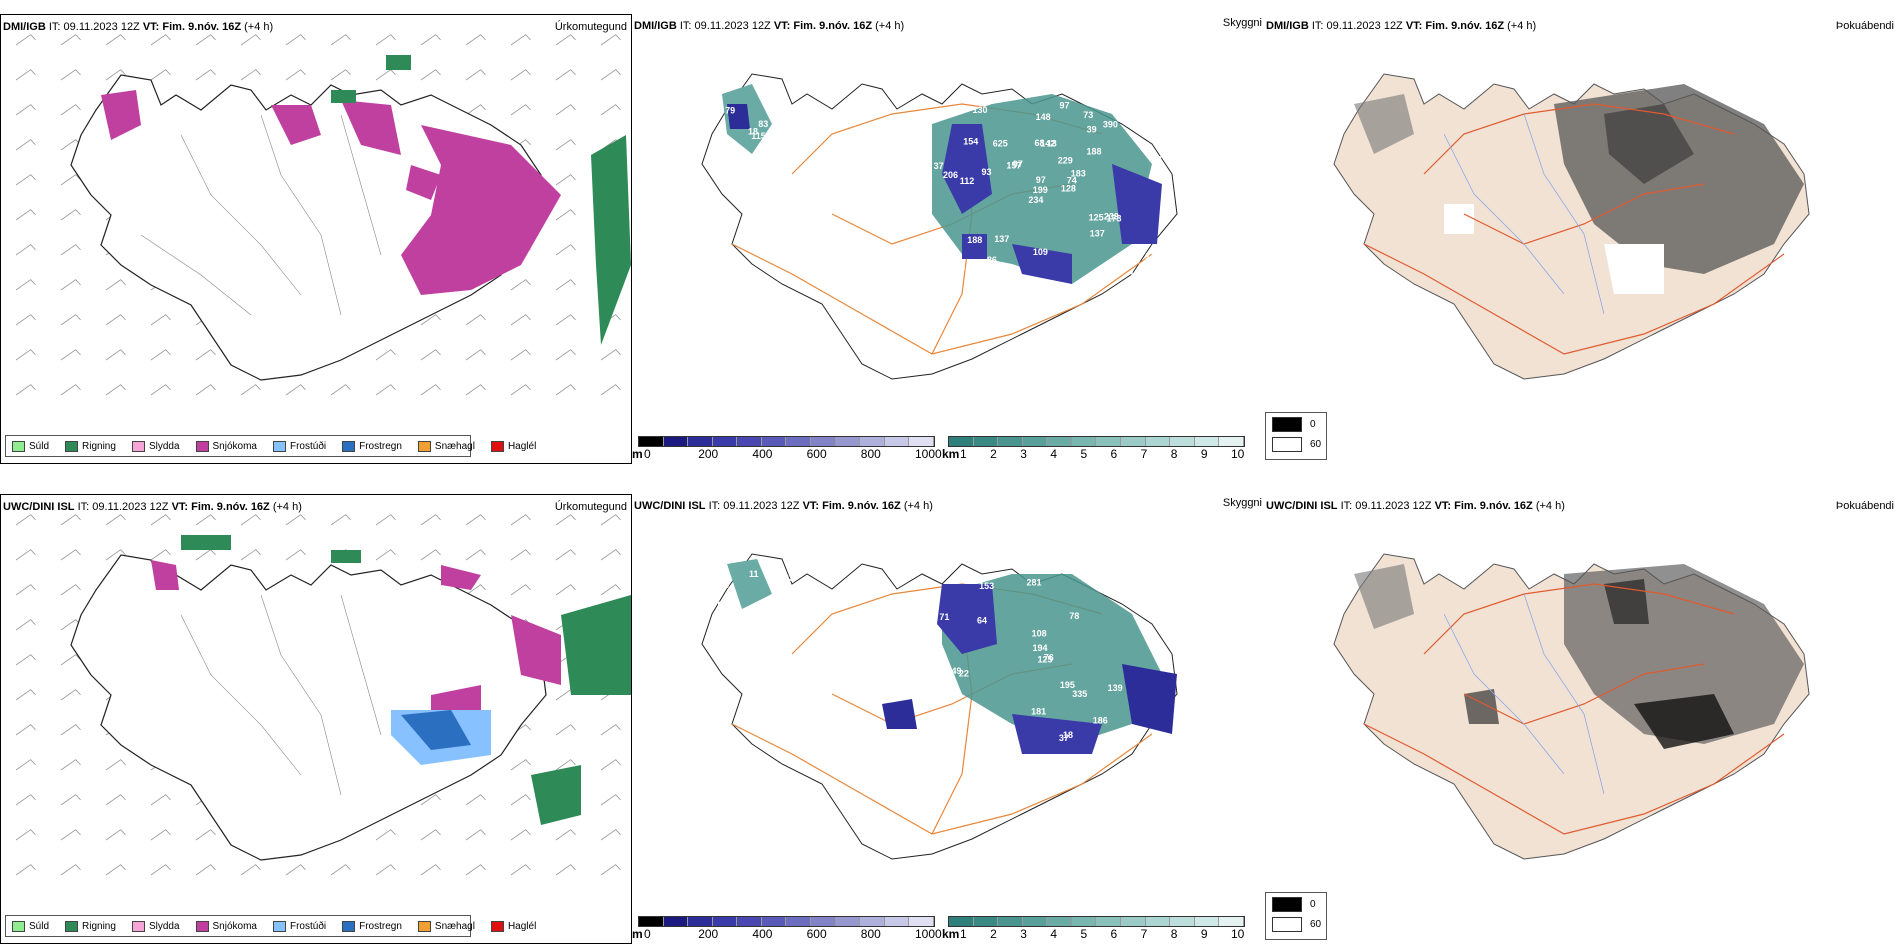 The image size is (1900, 950). Describe the element at coordinates (1040, 252) in the screenshot. I see `vis-value-label: 109` at that location.